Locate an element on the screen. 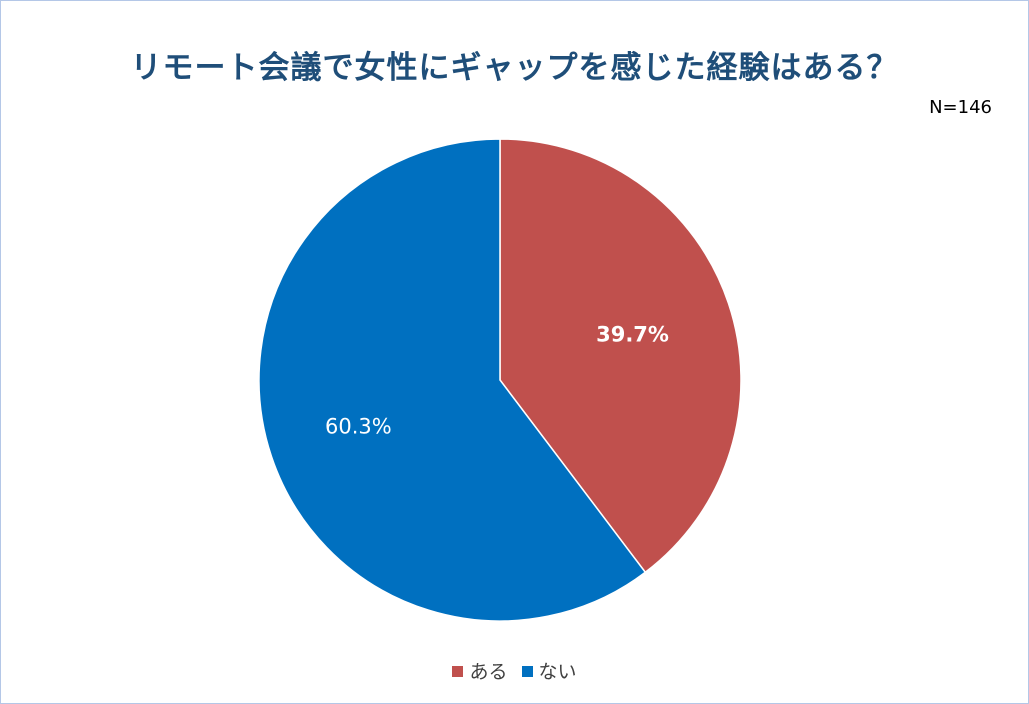 The height and width of the screenshot is (704, 1029). legend: ある ない is located at coordinates (514, 670).